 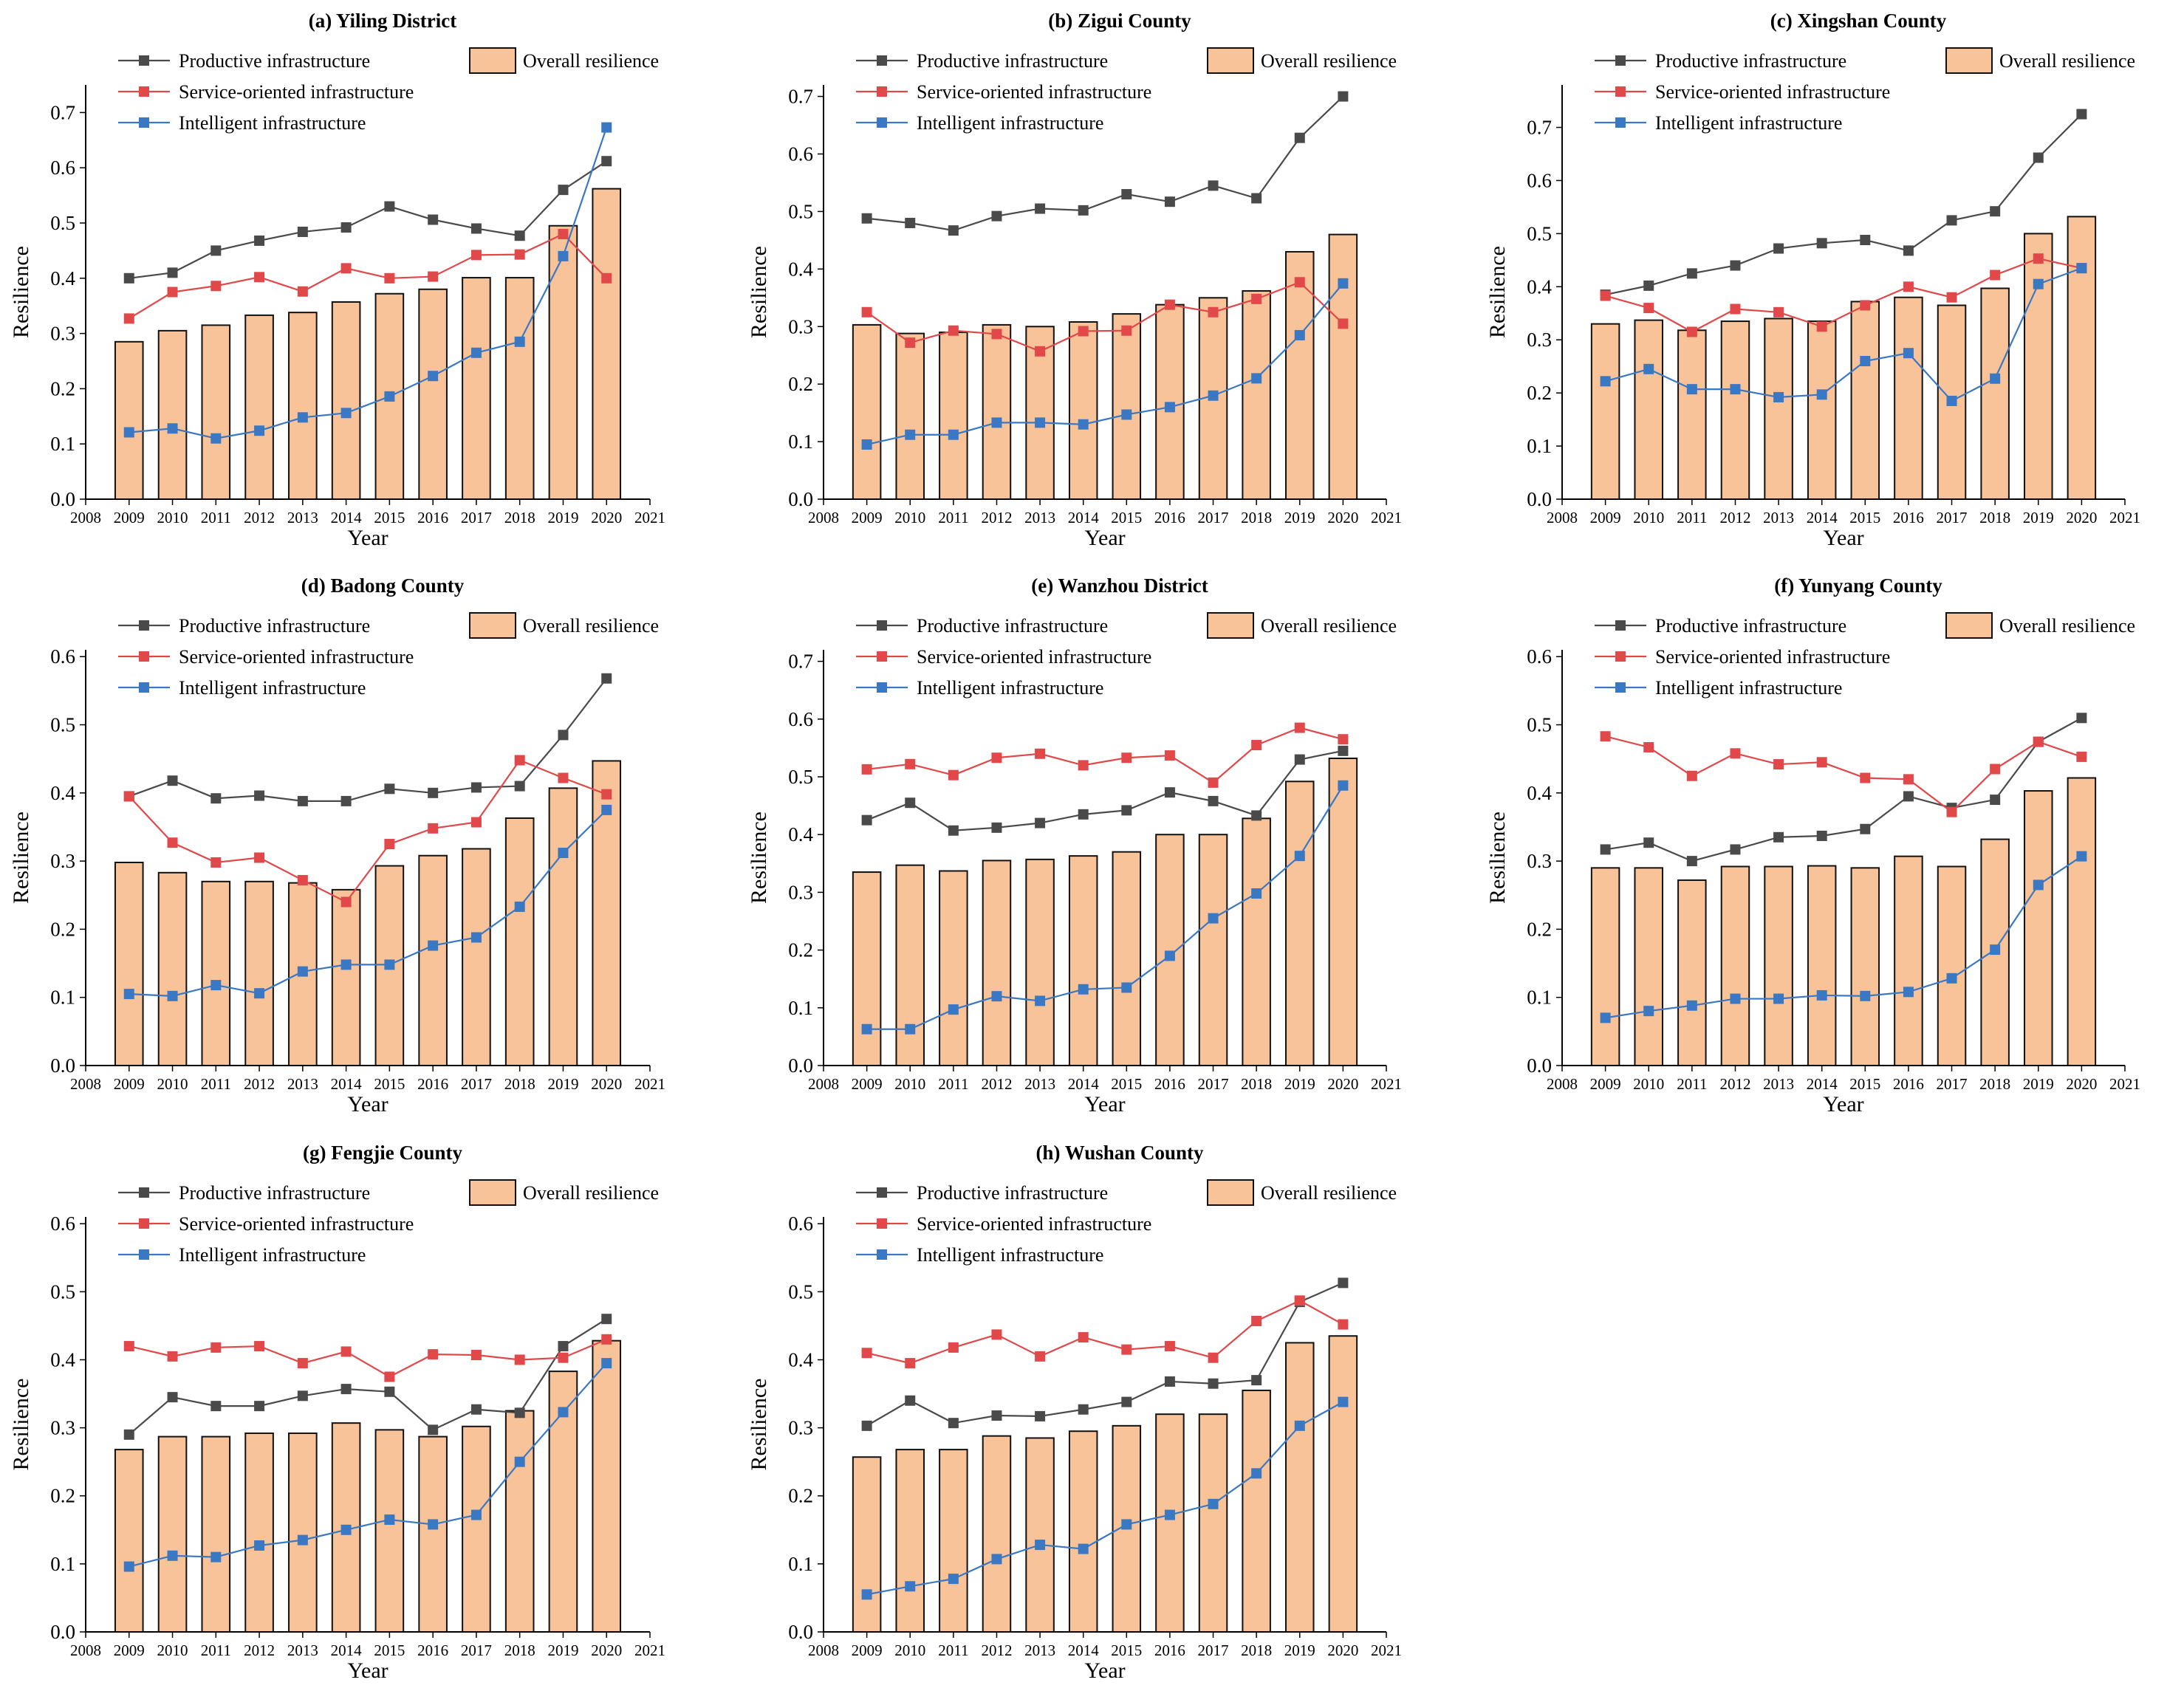 I want to click on x-tick-label: 2016, so click(x=1169, y=1084).